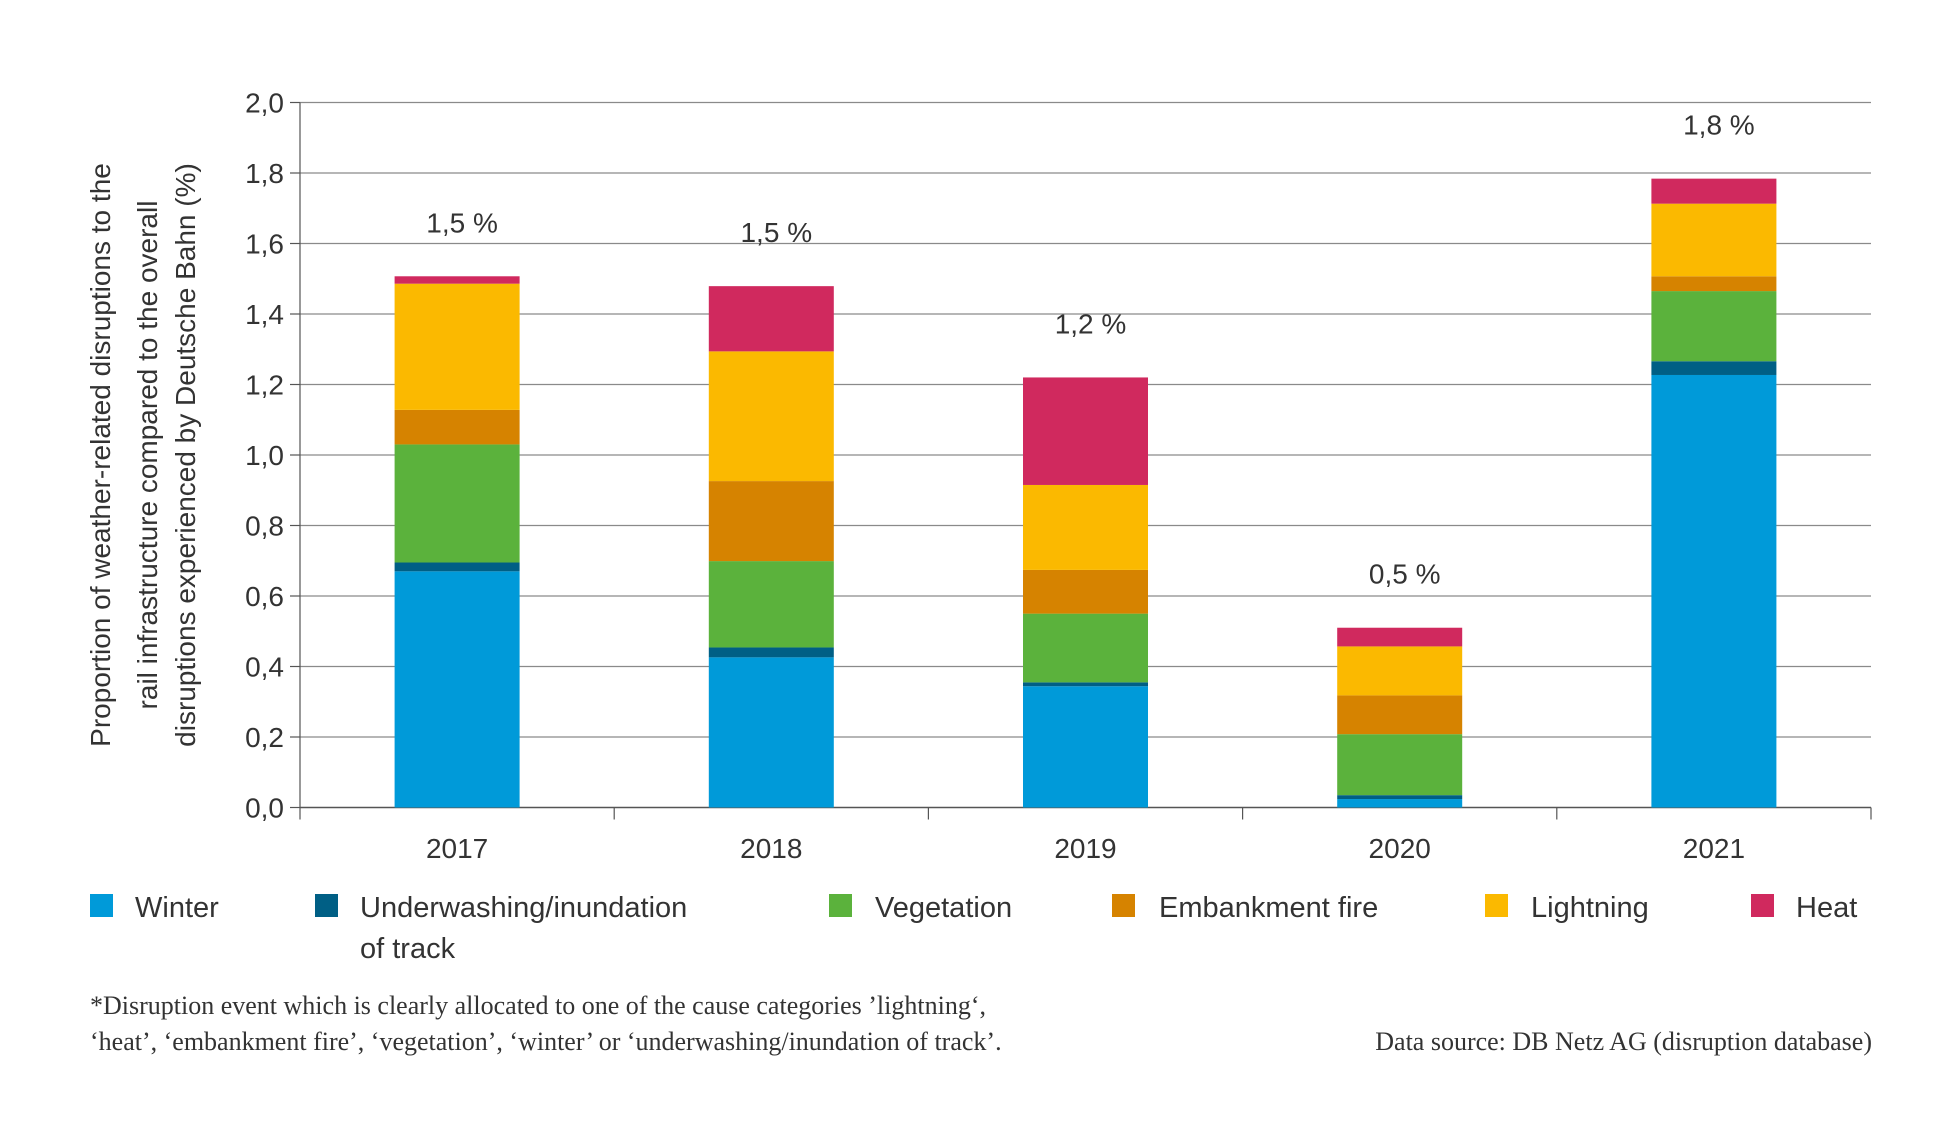  What do you see at coordinates (1400, 671) in the screenshot?
I see `bar-segment-lightning-2020` at bounding box center [1400, 671].